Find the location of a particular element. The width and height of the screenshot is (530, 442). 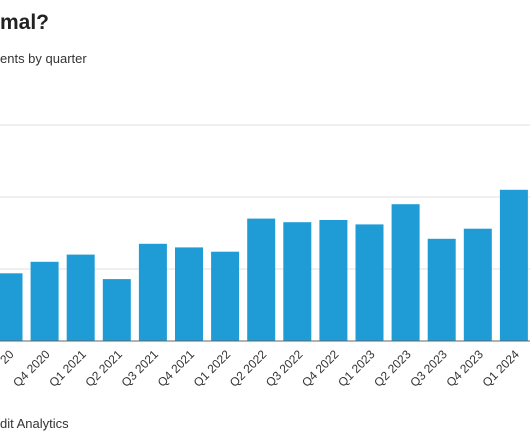

chart-subtitle: ents by quarter is located at coordinates (43, 58).